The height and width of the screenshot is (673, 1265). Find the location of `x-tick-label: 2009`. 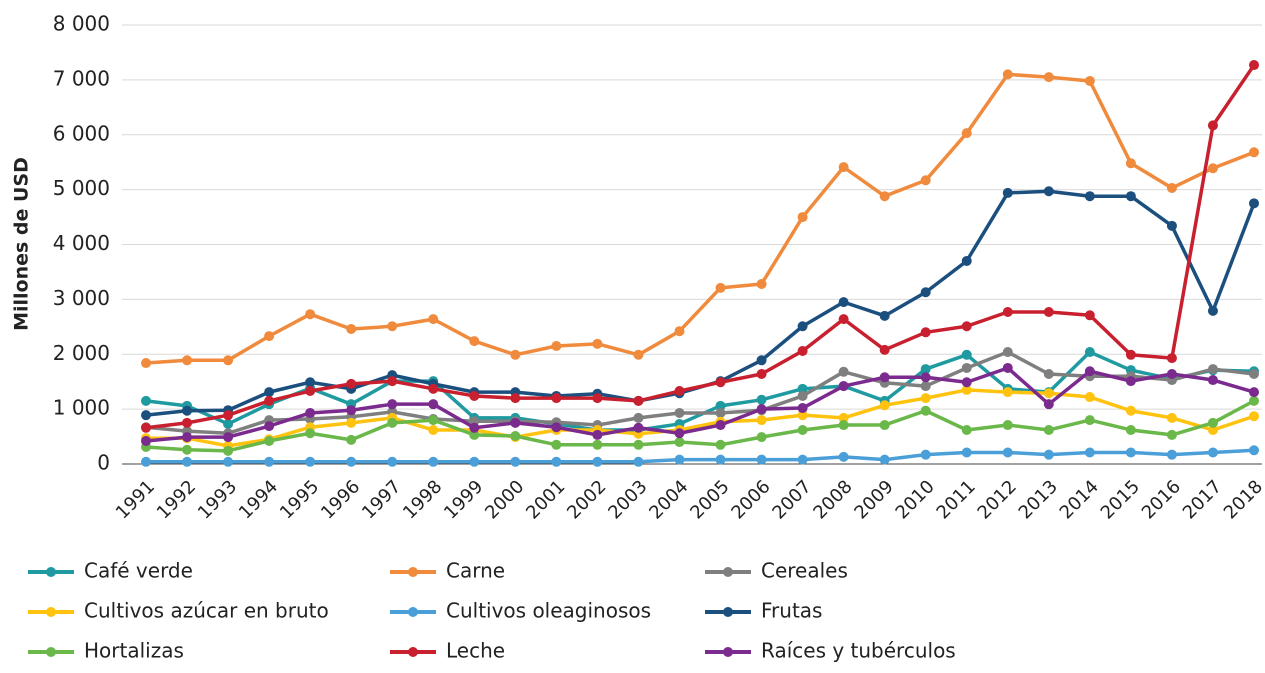

x-tick-label: 2009 is located at coordinates (873, 499).